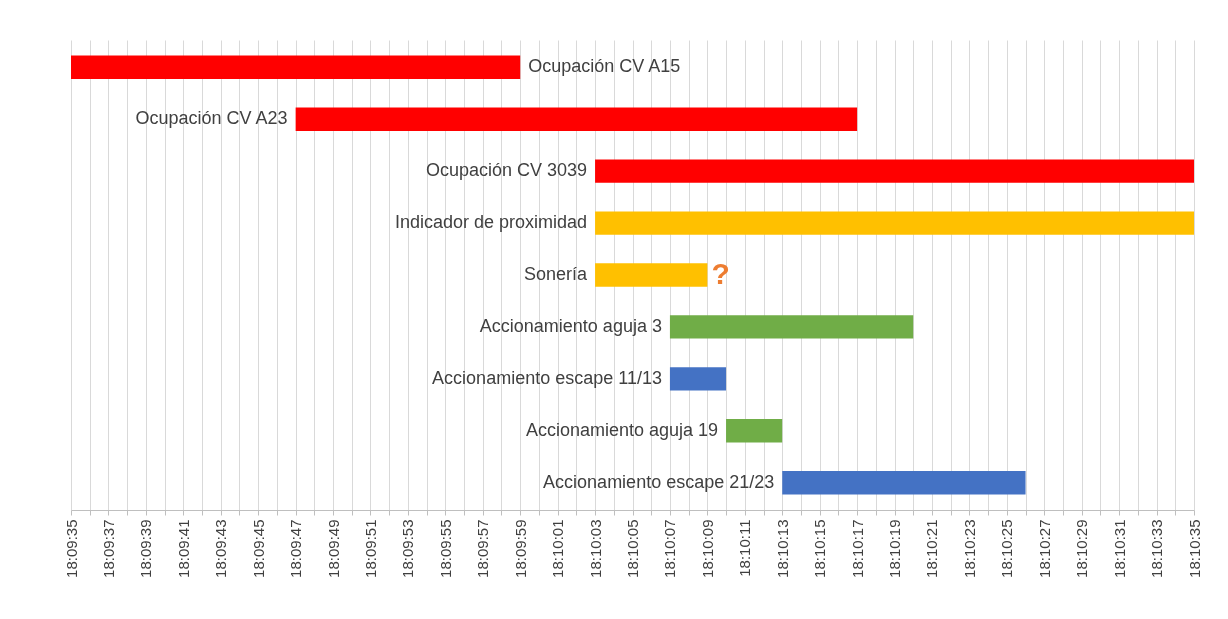 The image size is (1228, 619). What do you see at coordinates (604, 66) in the screenshot?
I see `y-tick-label: Ocupación CV A15` at bounding box center [604, 66].